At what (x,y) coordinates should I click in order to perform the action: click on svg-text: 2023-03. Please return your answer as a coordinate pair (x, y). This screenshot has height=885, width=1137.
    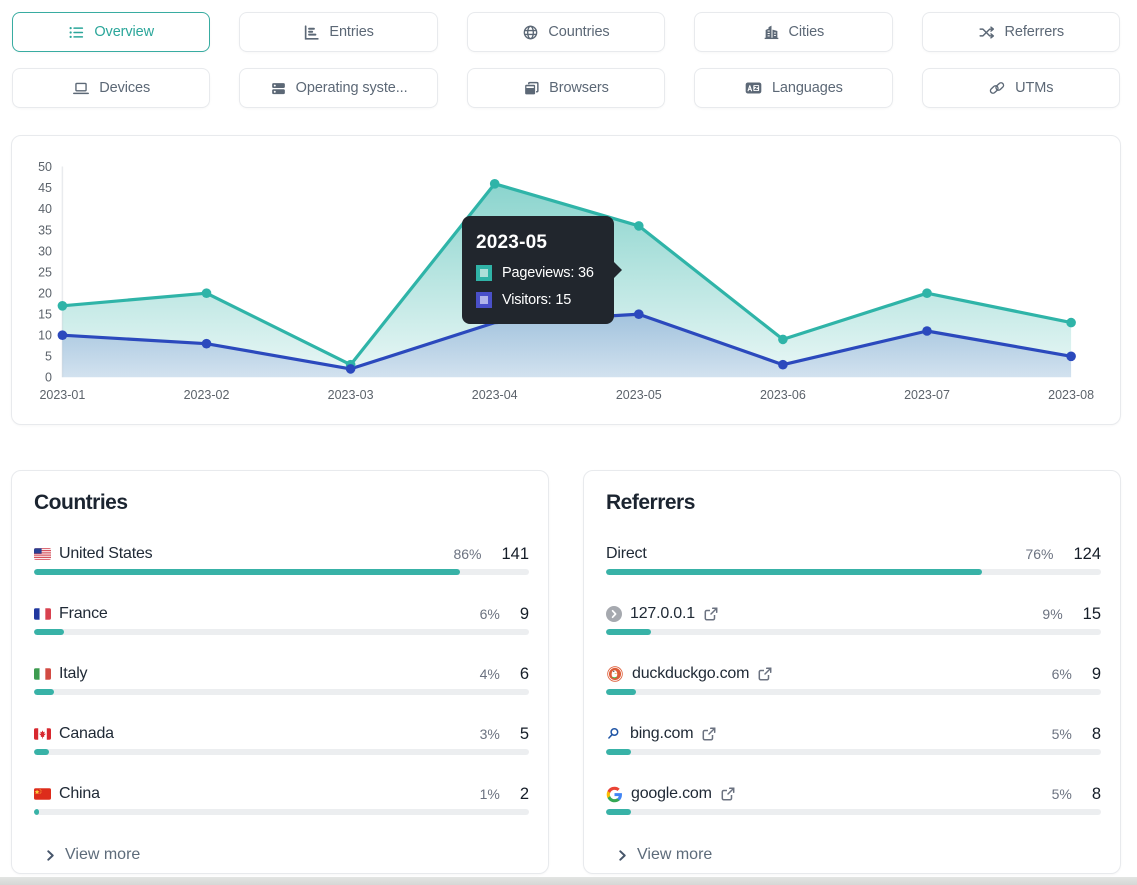
    Looking at the image, I should click on (351, 395).